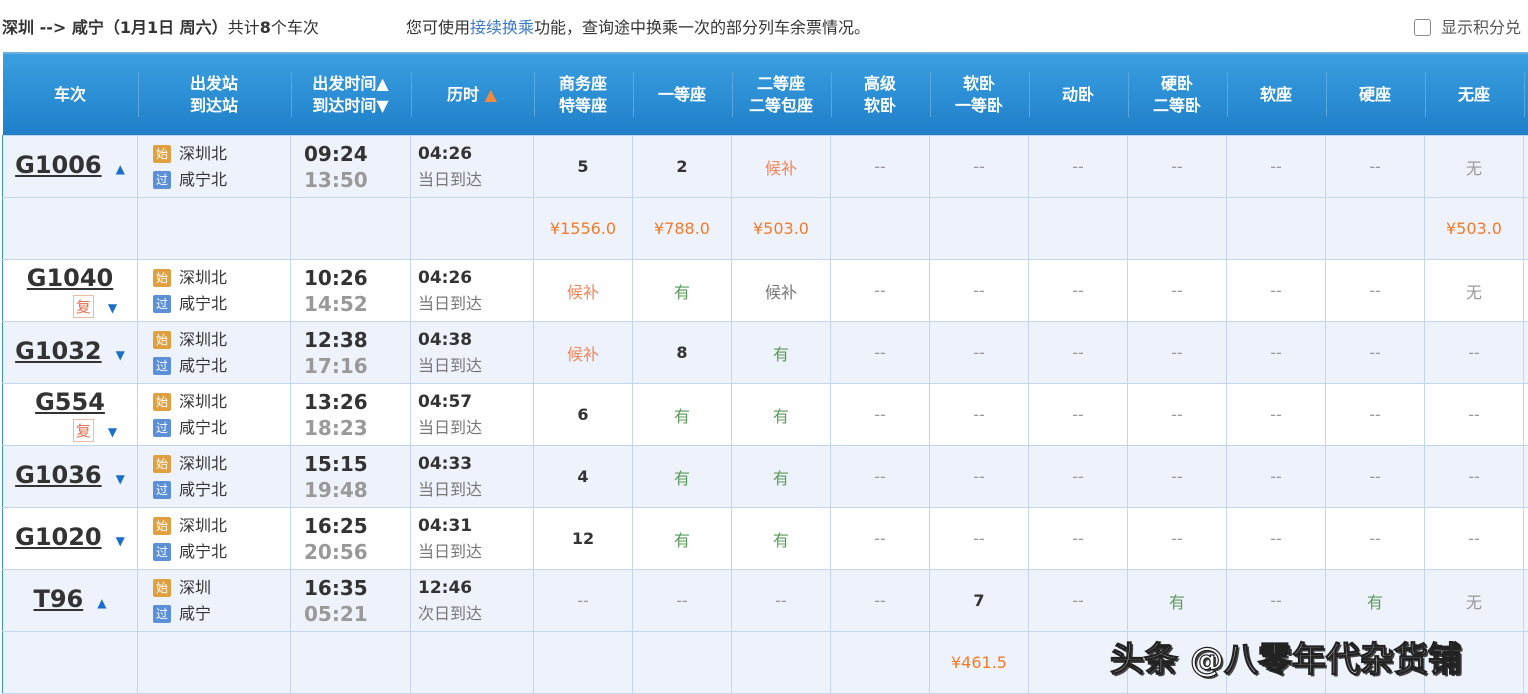  What do you see at coordinates (880, 94) in the screenshot?
I see `column-header: 高级软卧` at bounding box center [880, 94].